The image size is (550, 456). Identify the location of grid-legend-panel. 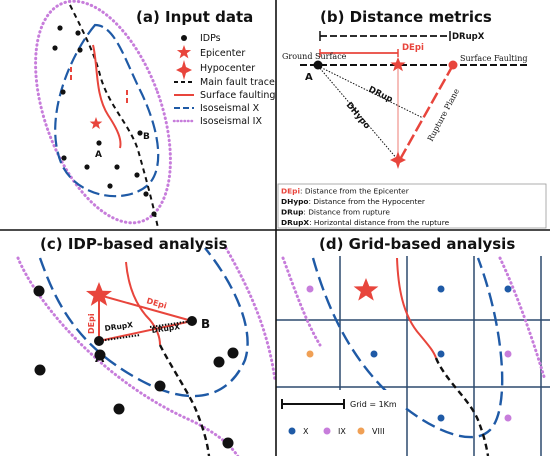
(341, 423).